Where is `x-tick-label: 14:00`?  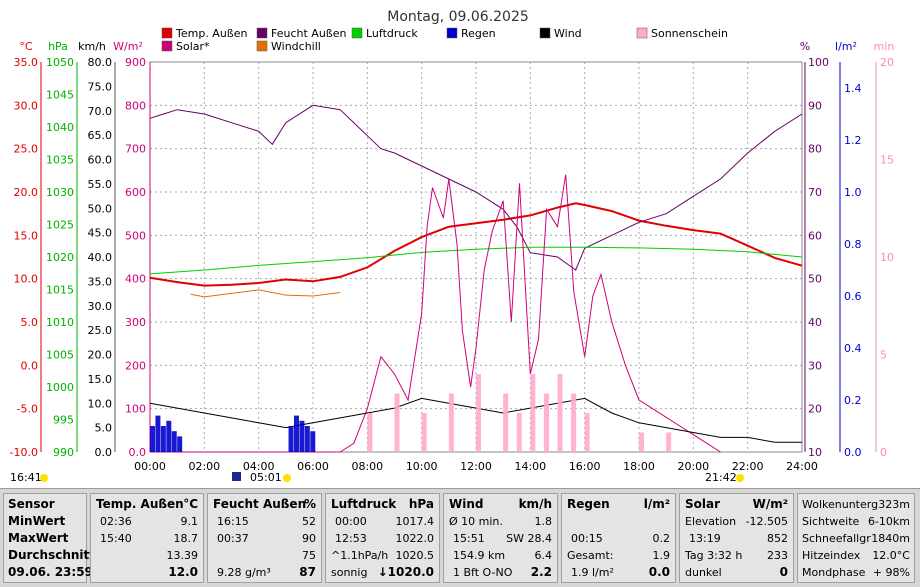 x-tick-label: 14:00 is located at coordinates (530, 466).